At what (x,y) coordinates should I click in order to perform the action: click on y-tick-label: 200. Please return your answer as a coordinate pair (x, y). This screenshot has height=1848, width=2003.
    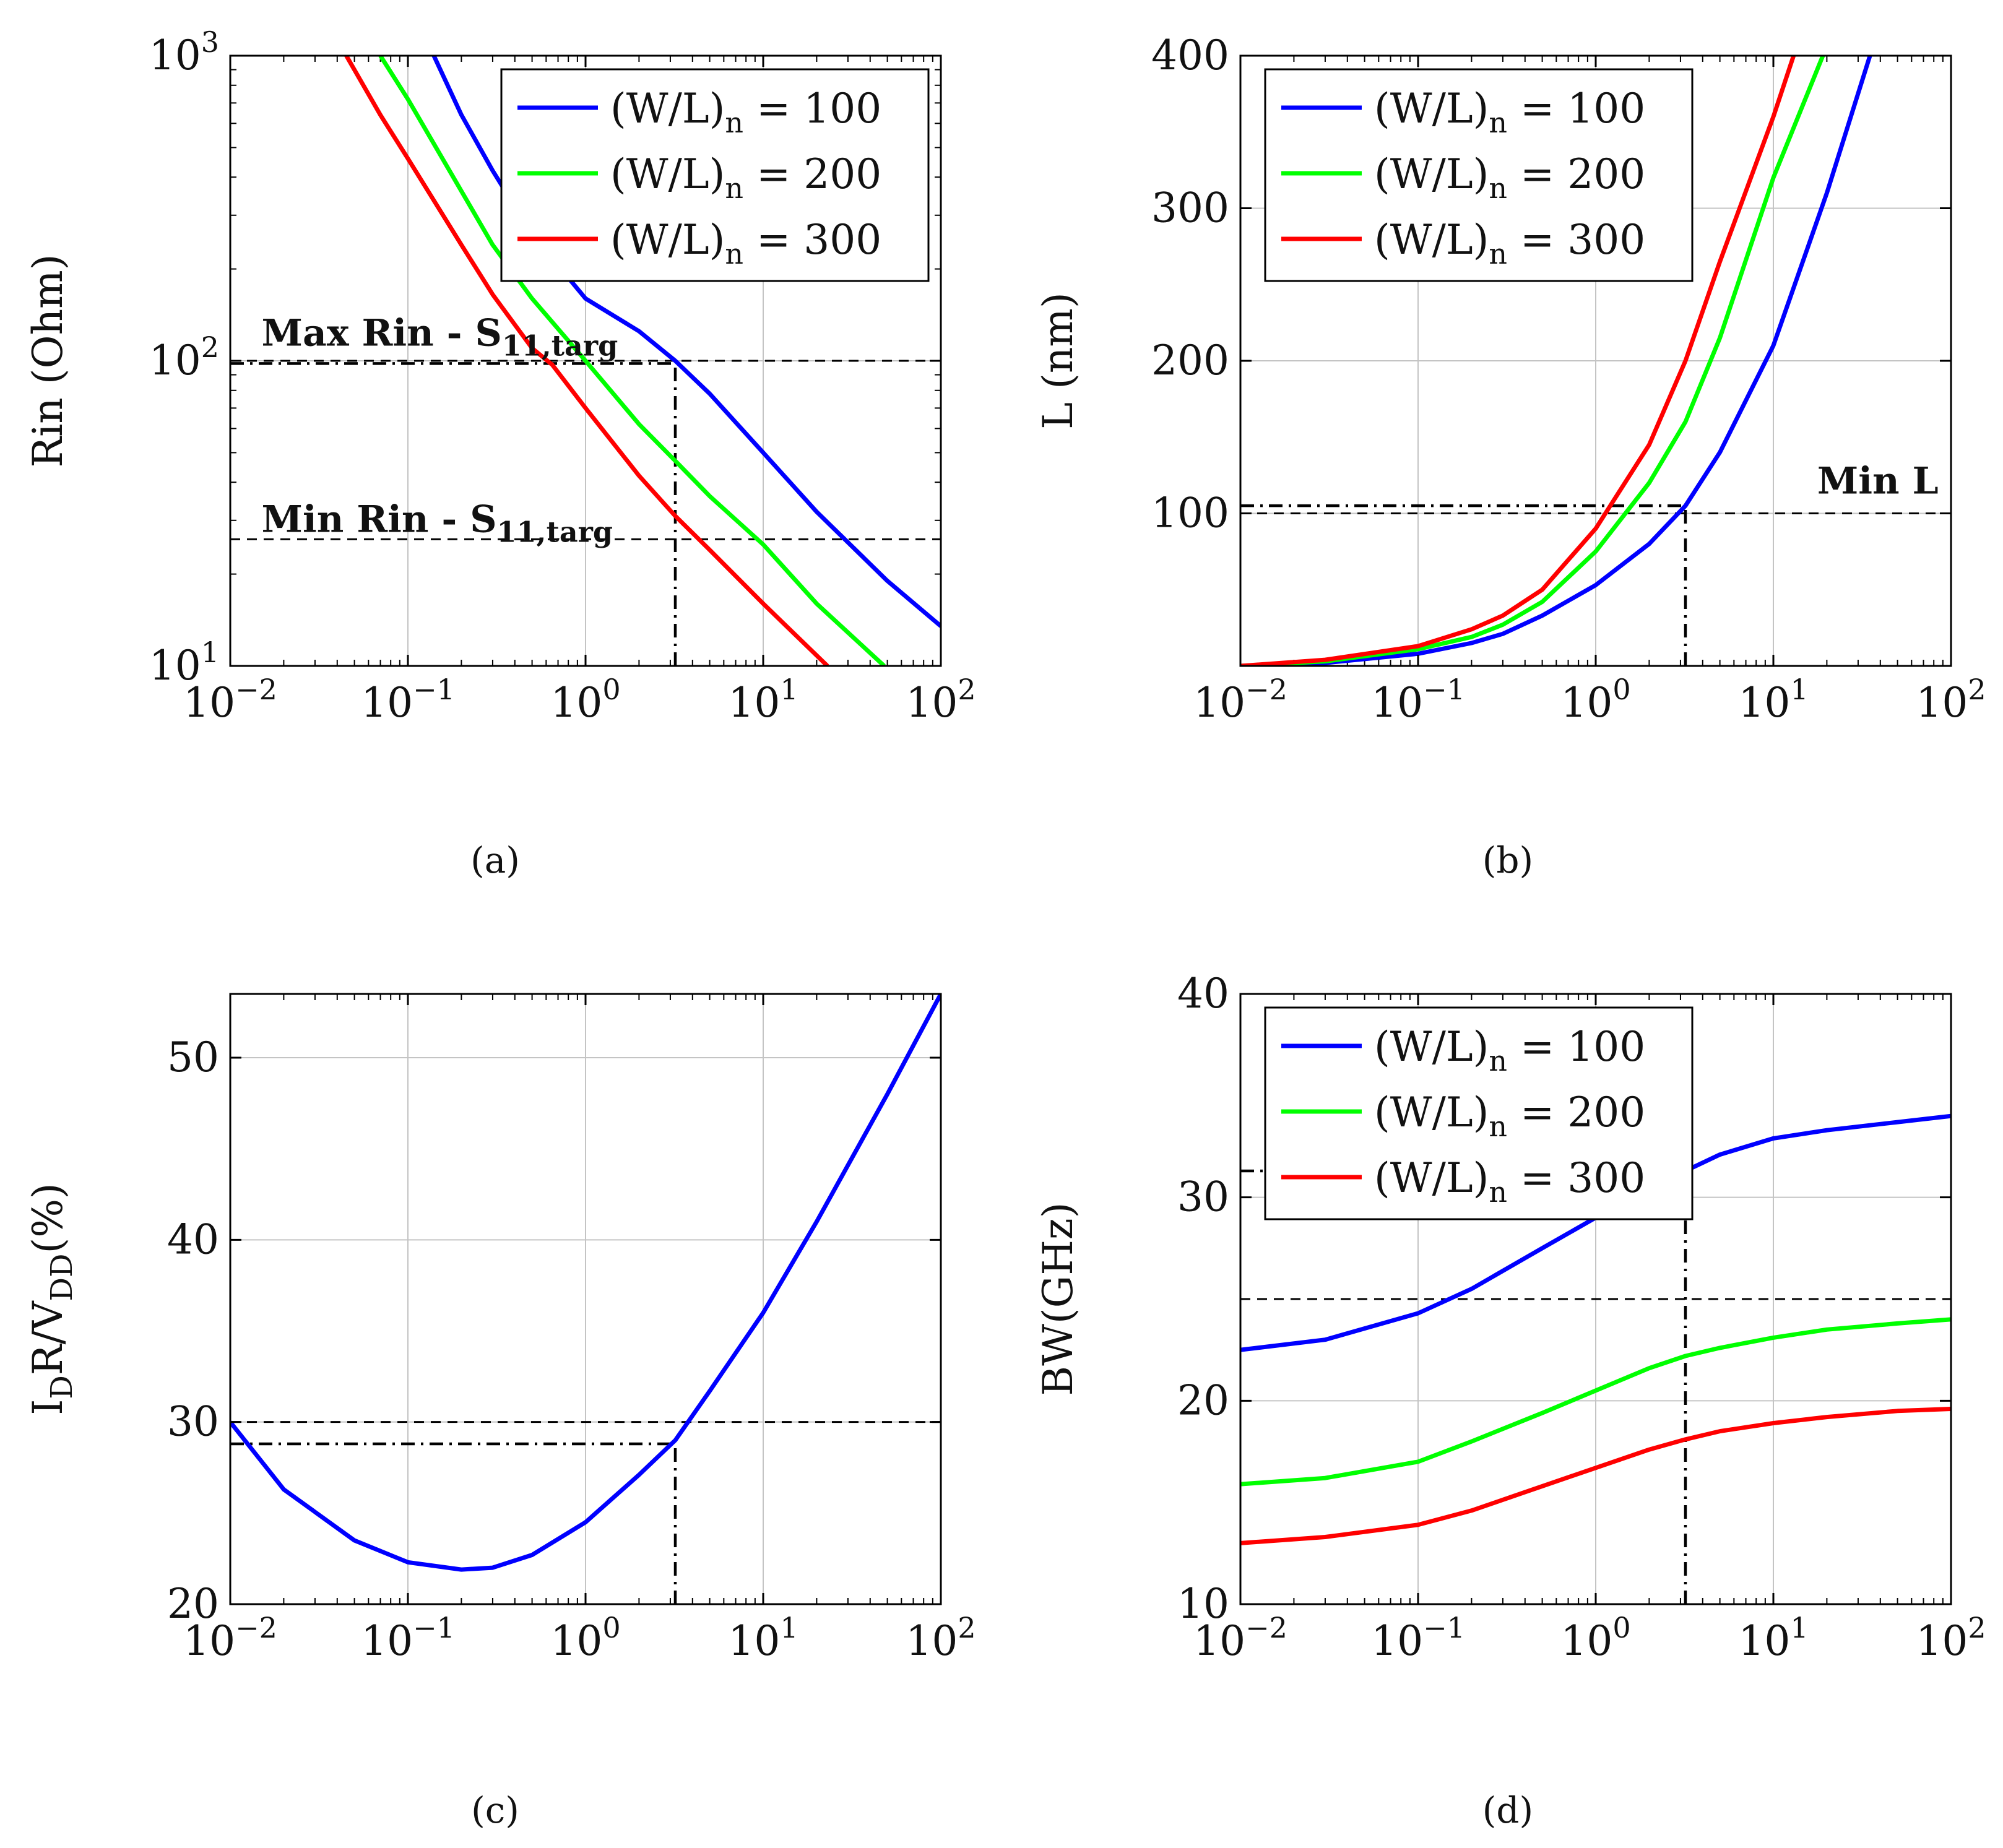
    Looking at the image, I should click on (1190, 360).